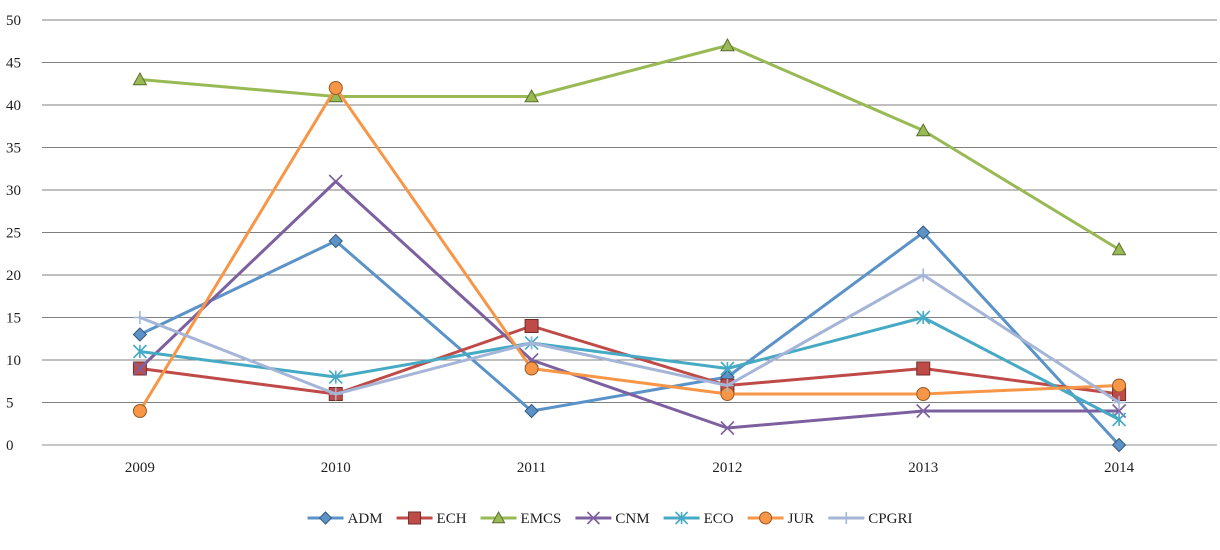 The height and width of the screenshot is (550, 1220). I want to click on legend-marker-cnm, so click(593, 518).